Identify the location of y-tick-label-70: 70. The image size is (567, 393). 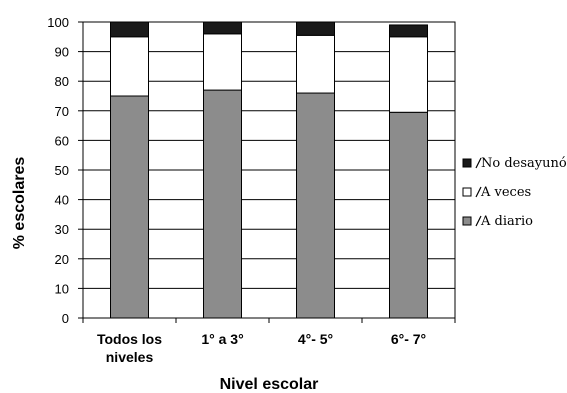
(62, 111).